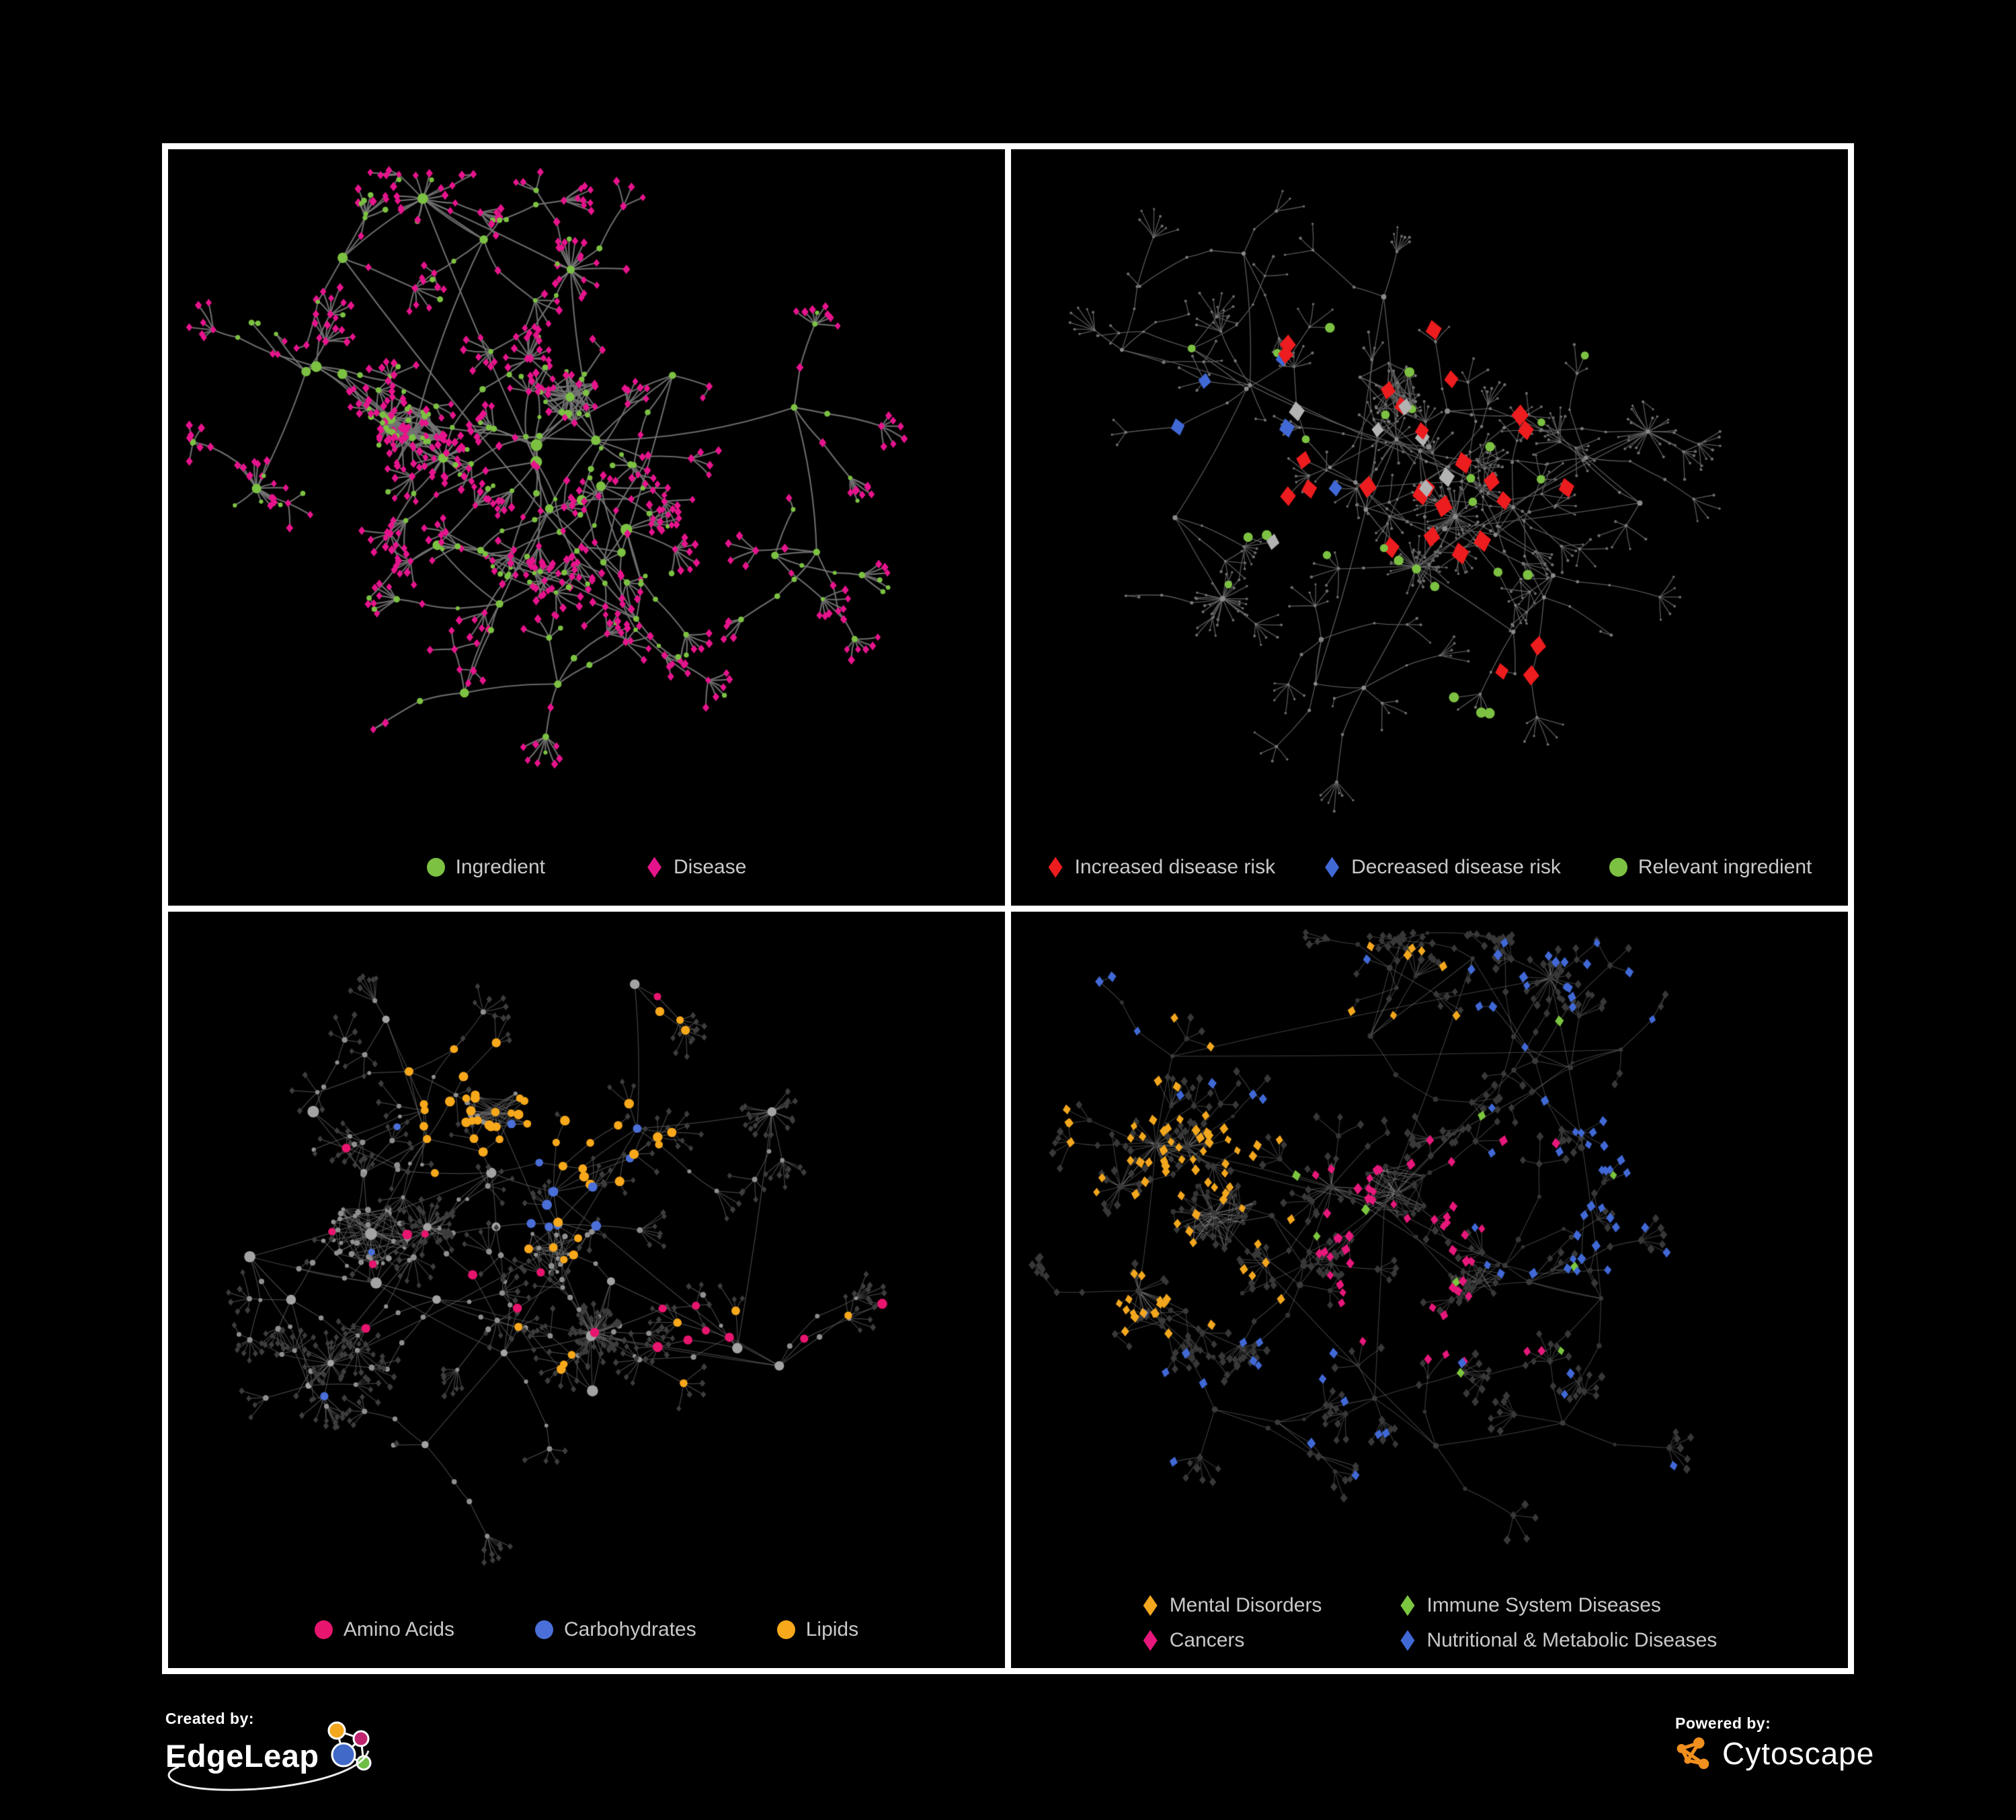 This screenshot has height=1820, width=2016. What do you see at coordinates (629, 1629) in the screenshot?
I see `legend-label: Carbohydrates` at bounding box center [629, 1629].